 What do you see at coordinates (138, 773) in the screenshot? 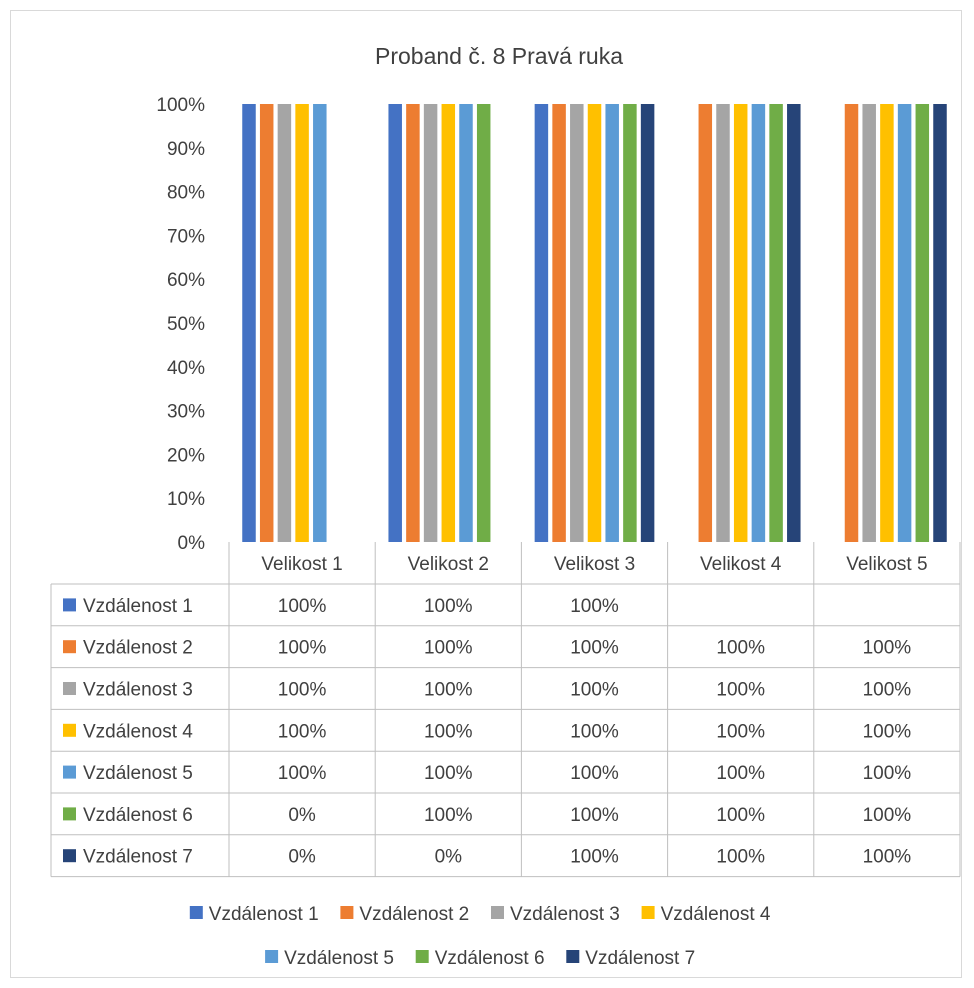
I see `row-label: Vzdálenost 5` at bounding box center [138, 773].